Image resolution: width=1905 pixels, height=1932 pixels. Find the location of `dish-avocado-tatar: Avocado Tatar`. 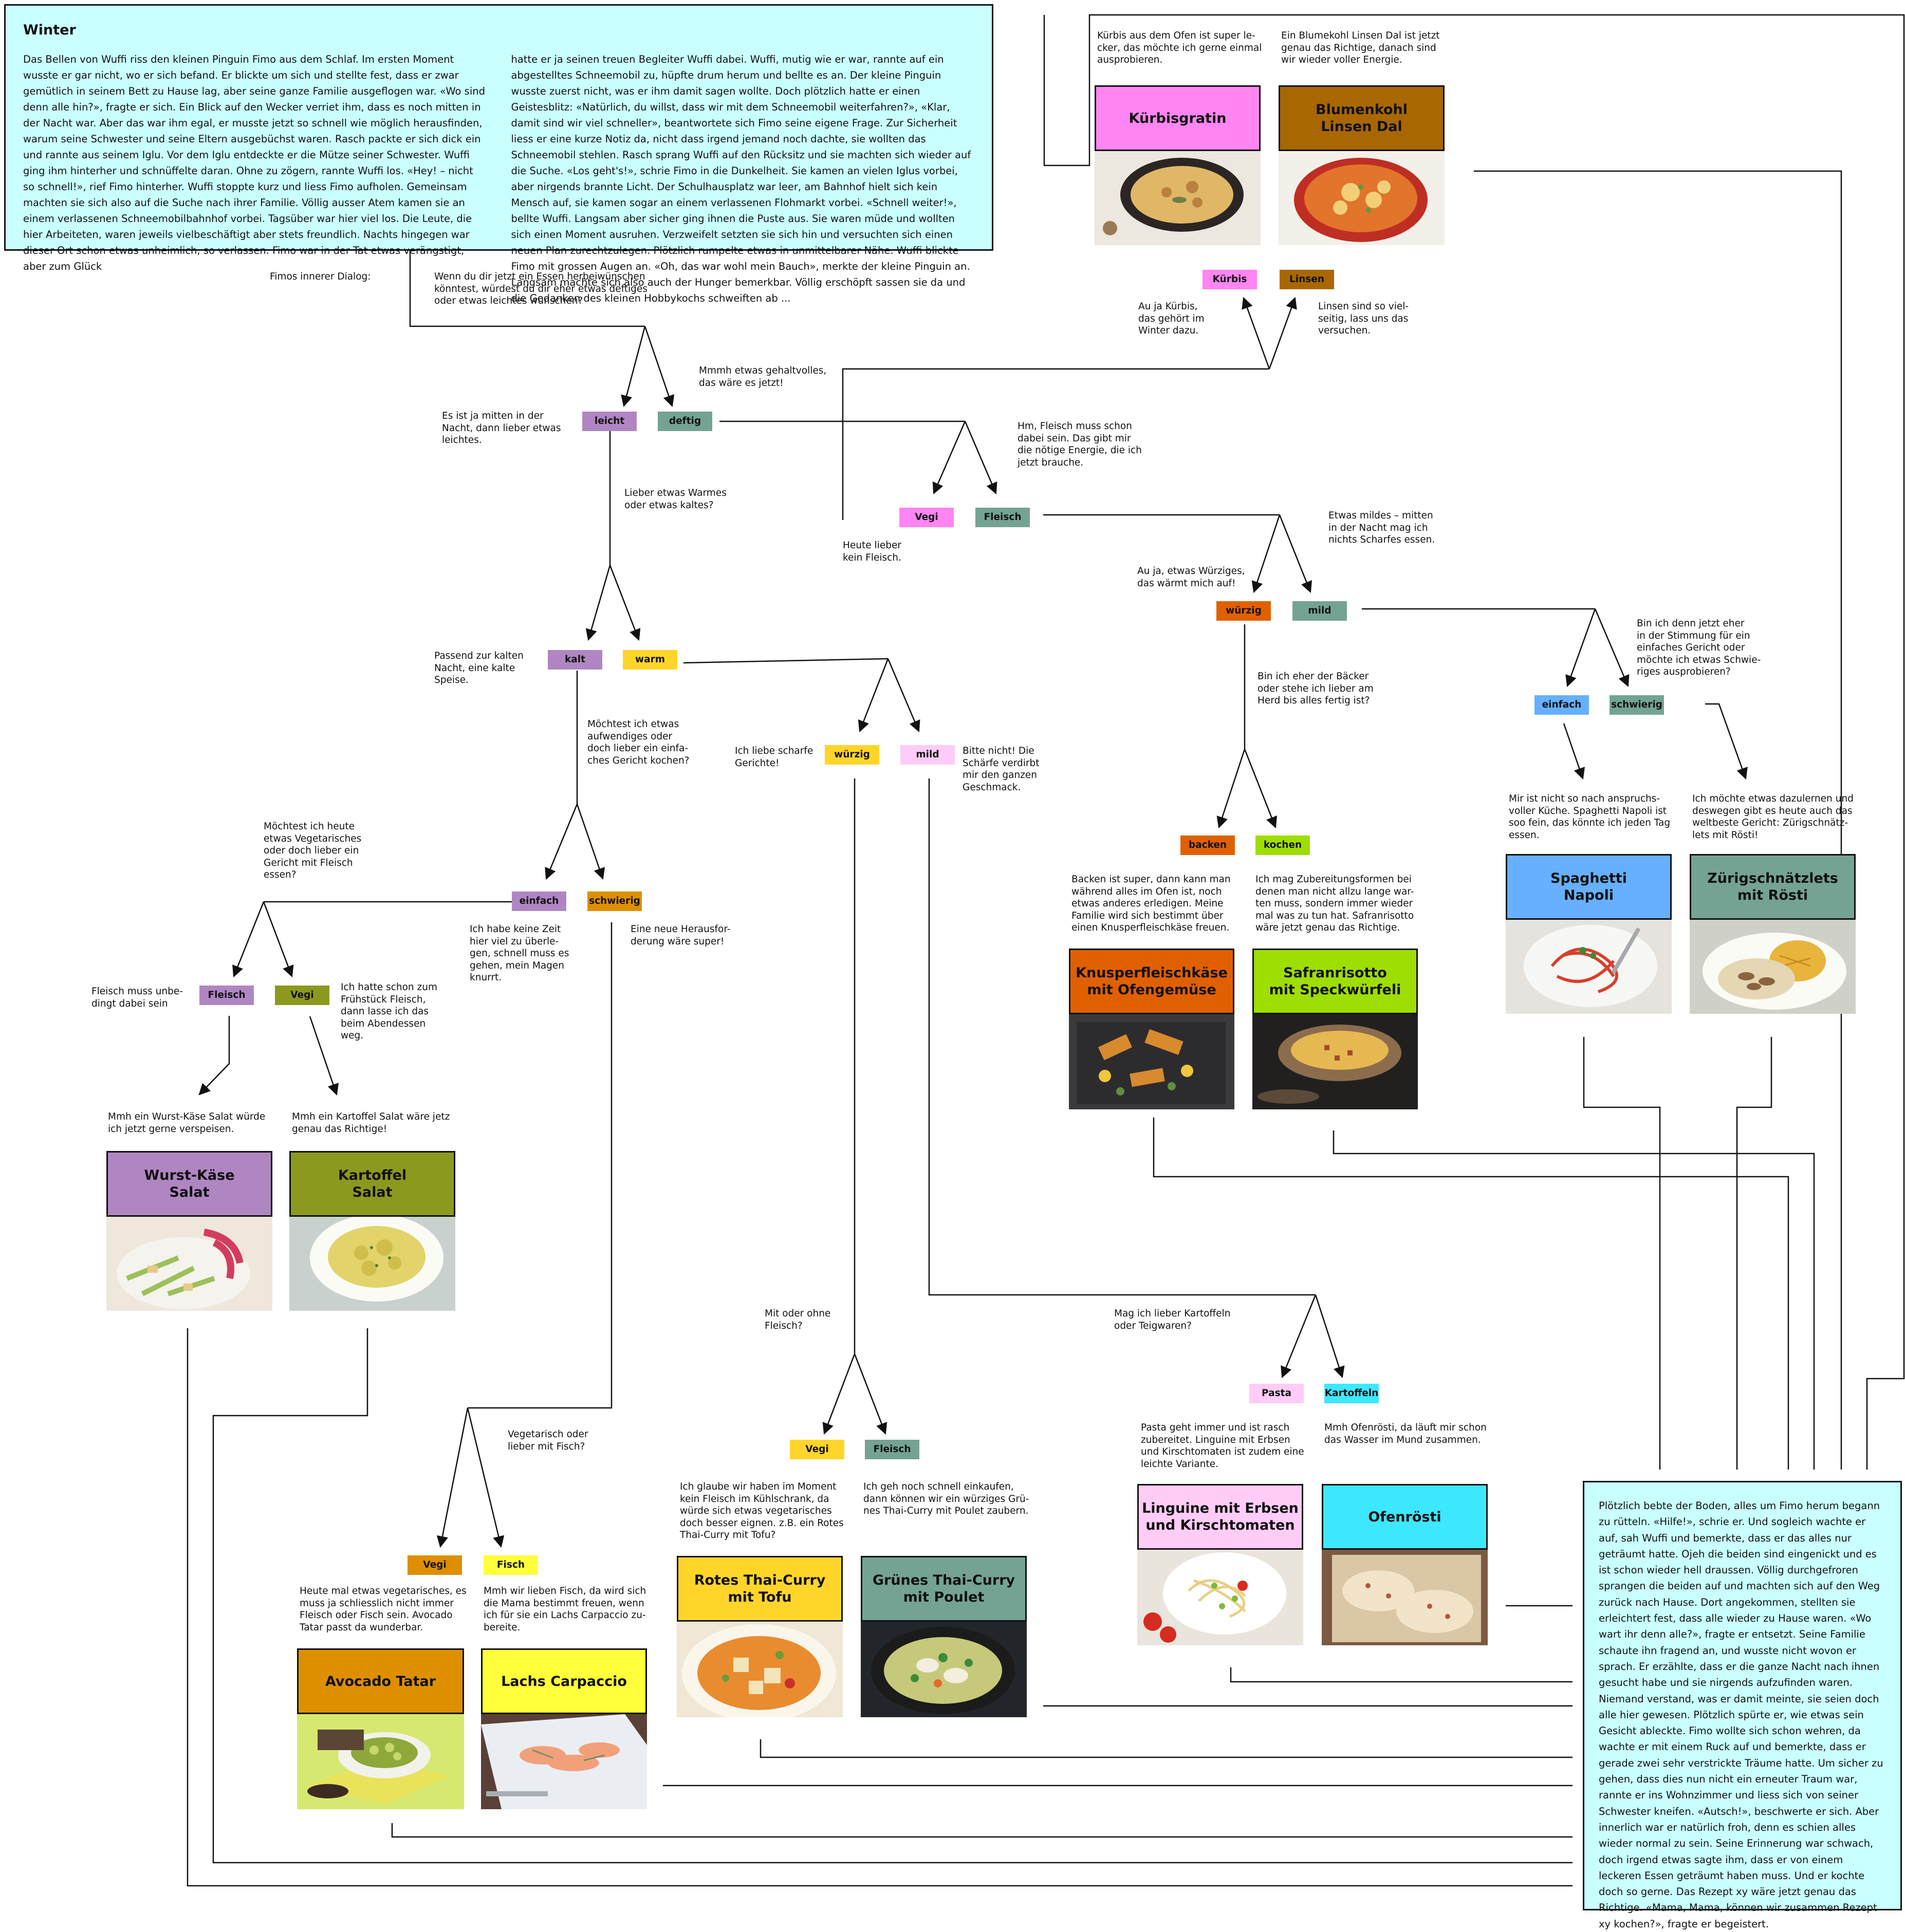

dish-avocado-tatar: Avocado Tatar is located at coordinates (380, 1681).